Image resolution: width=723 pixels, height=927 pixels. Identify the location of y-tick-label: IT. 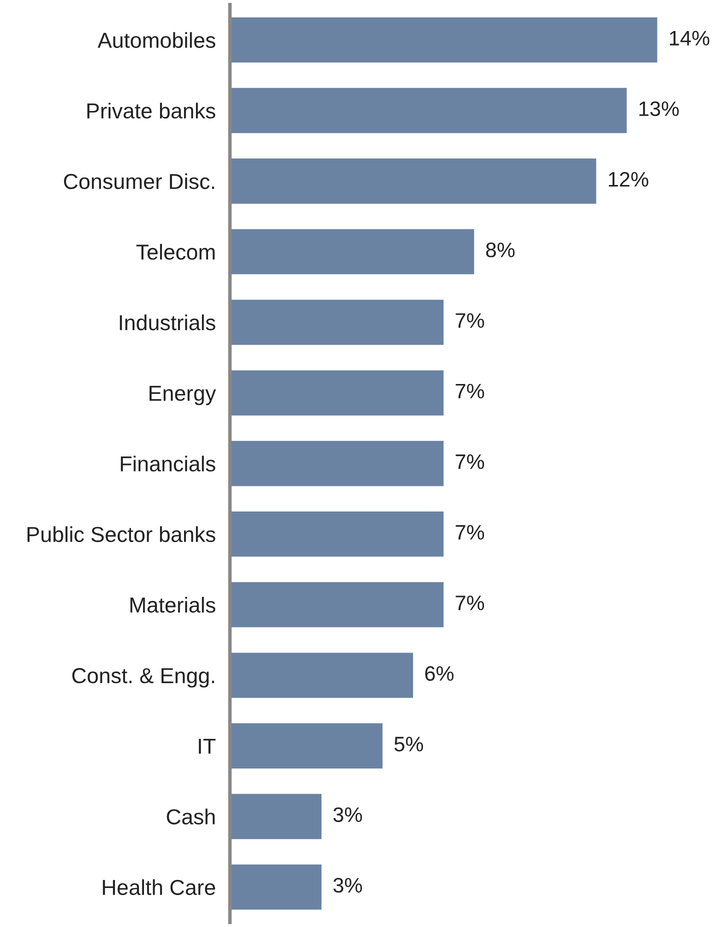
(207, 746).